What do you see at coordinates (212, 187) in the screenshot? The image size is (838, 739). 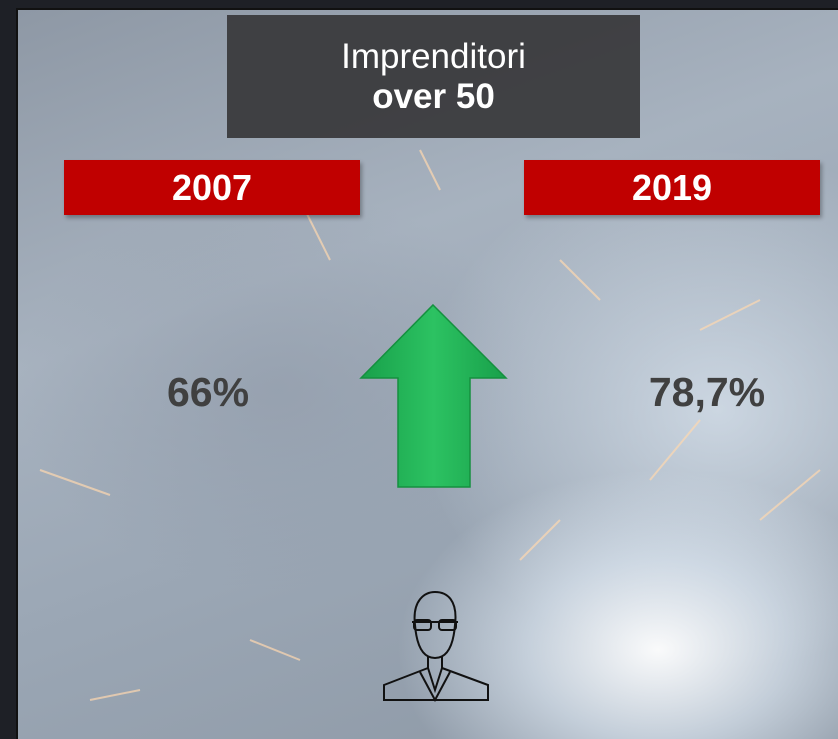 I see `year-label: 2007` at bounding box center [212, 187].